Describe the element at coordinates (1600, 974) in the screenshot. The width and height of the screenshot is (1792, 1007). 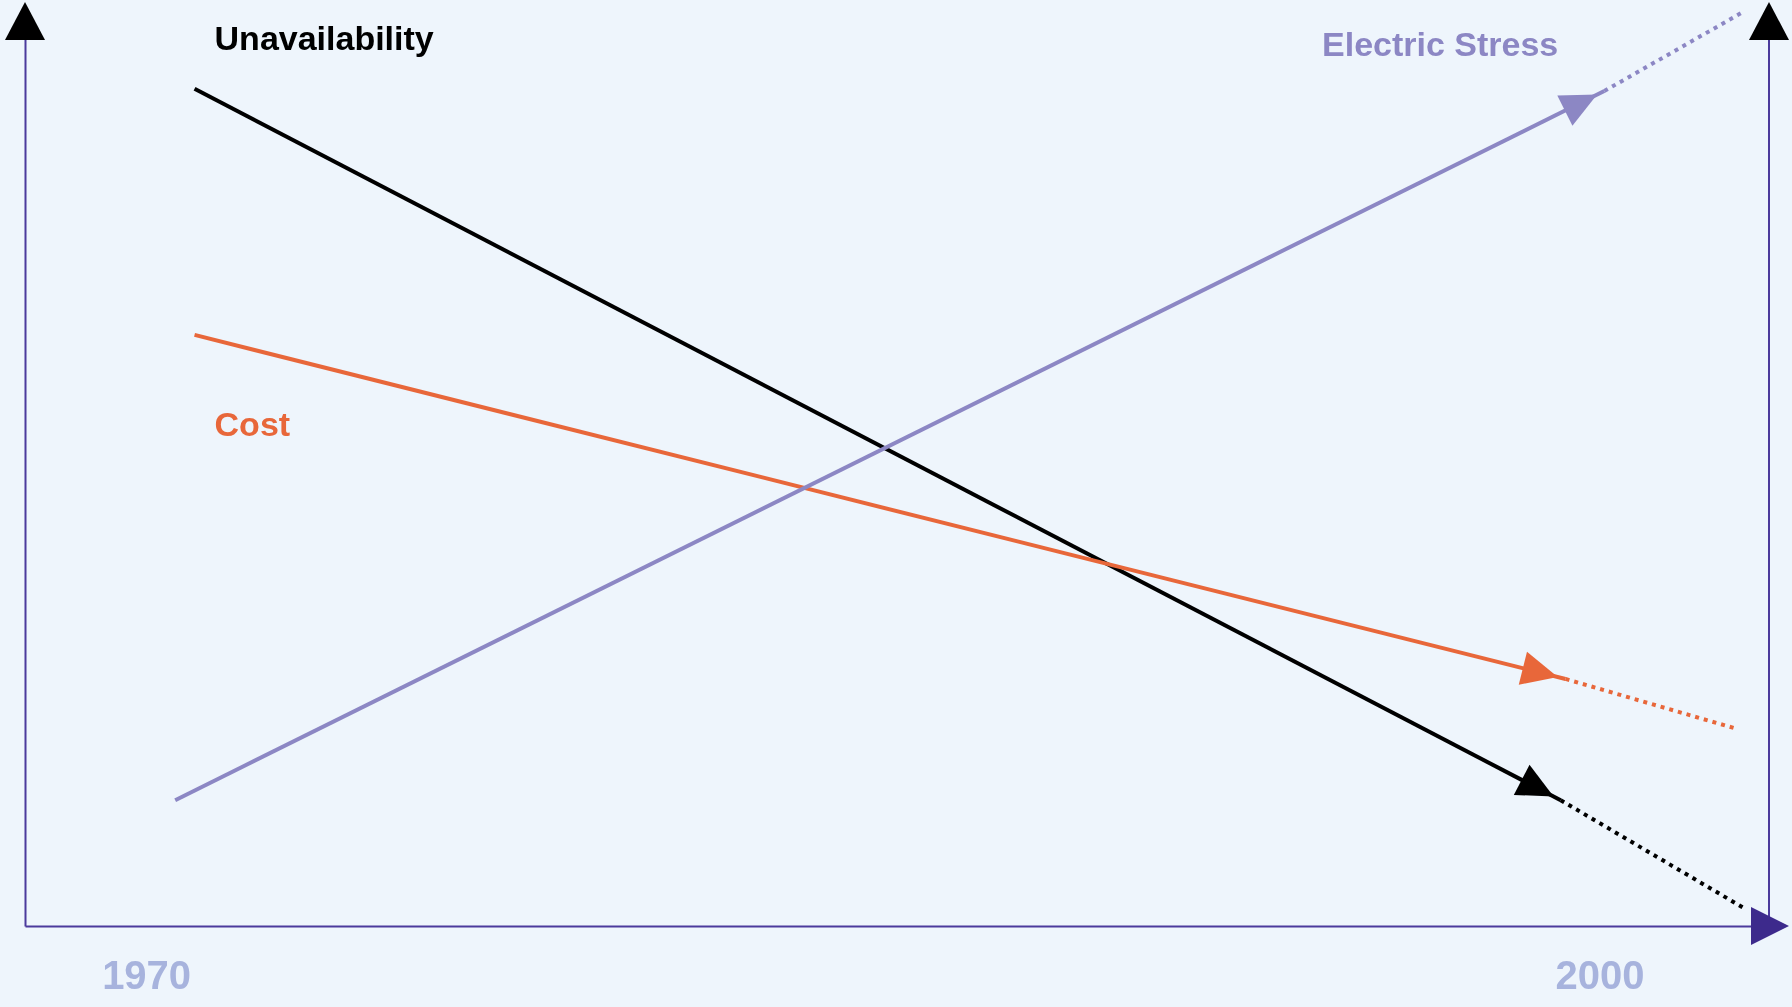
I see `x-tick-label: 2000` at that location.